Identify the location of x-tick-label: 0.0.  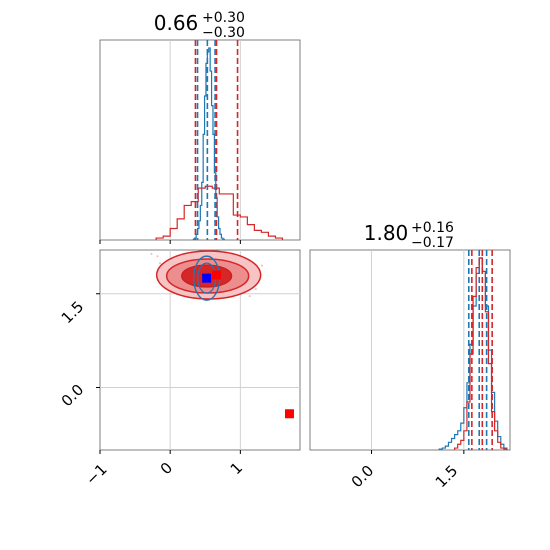
(363, 477).